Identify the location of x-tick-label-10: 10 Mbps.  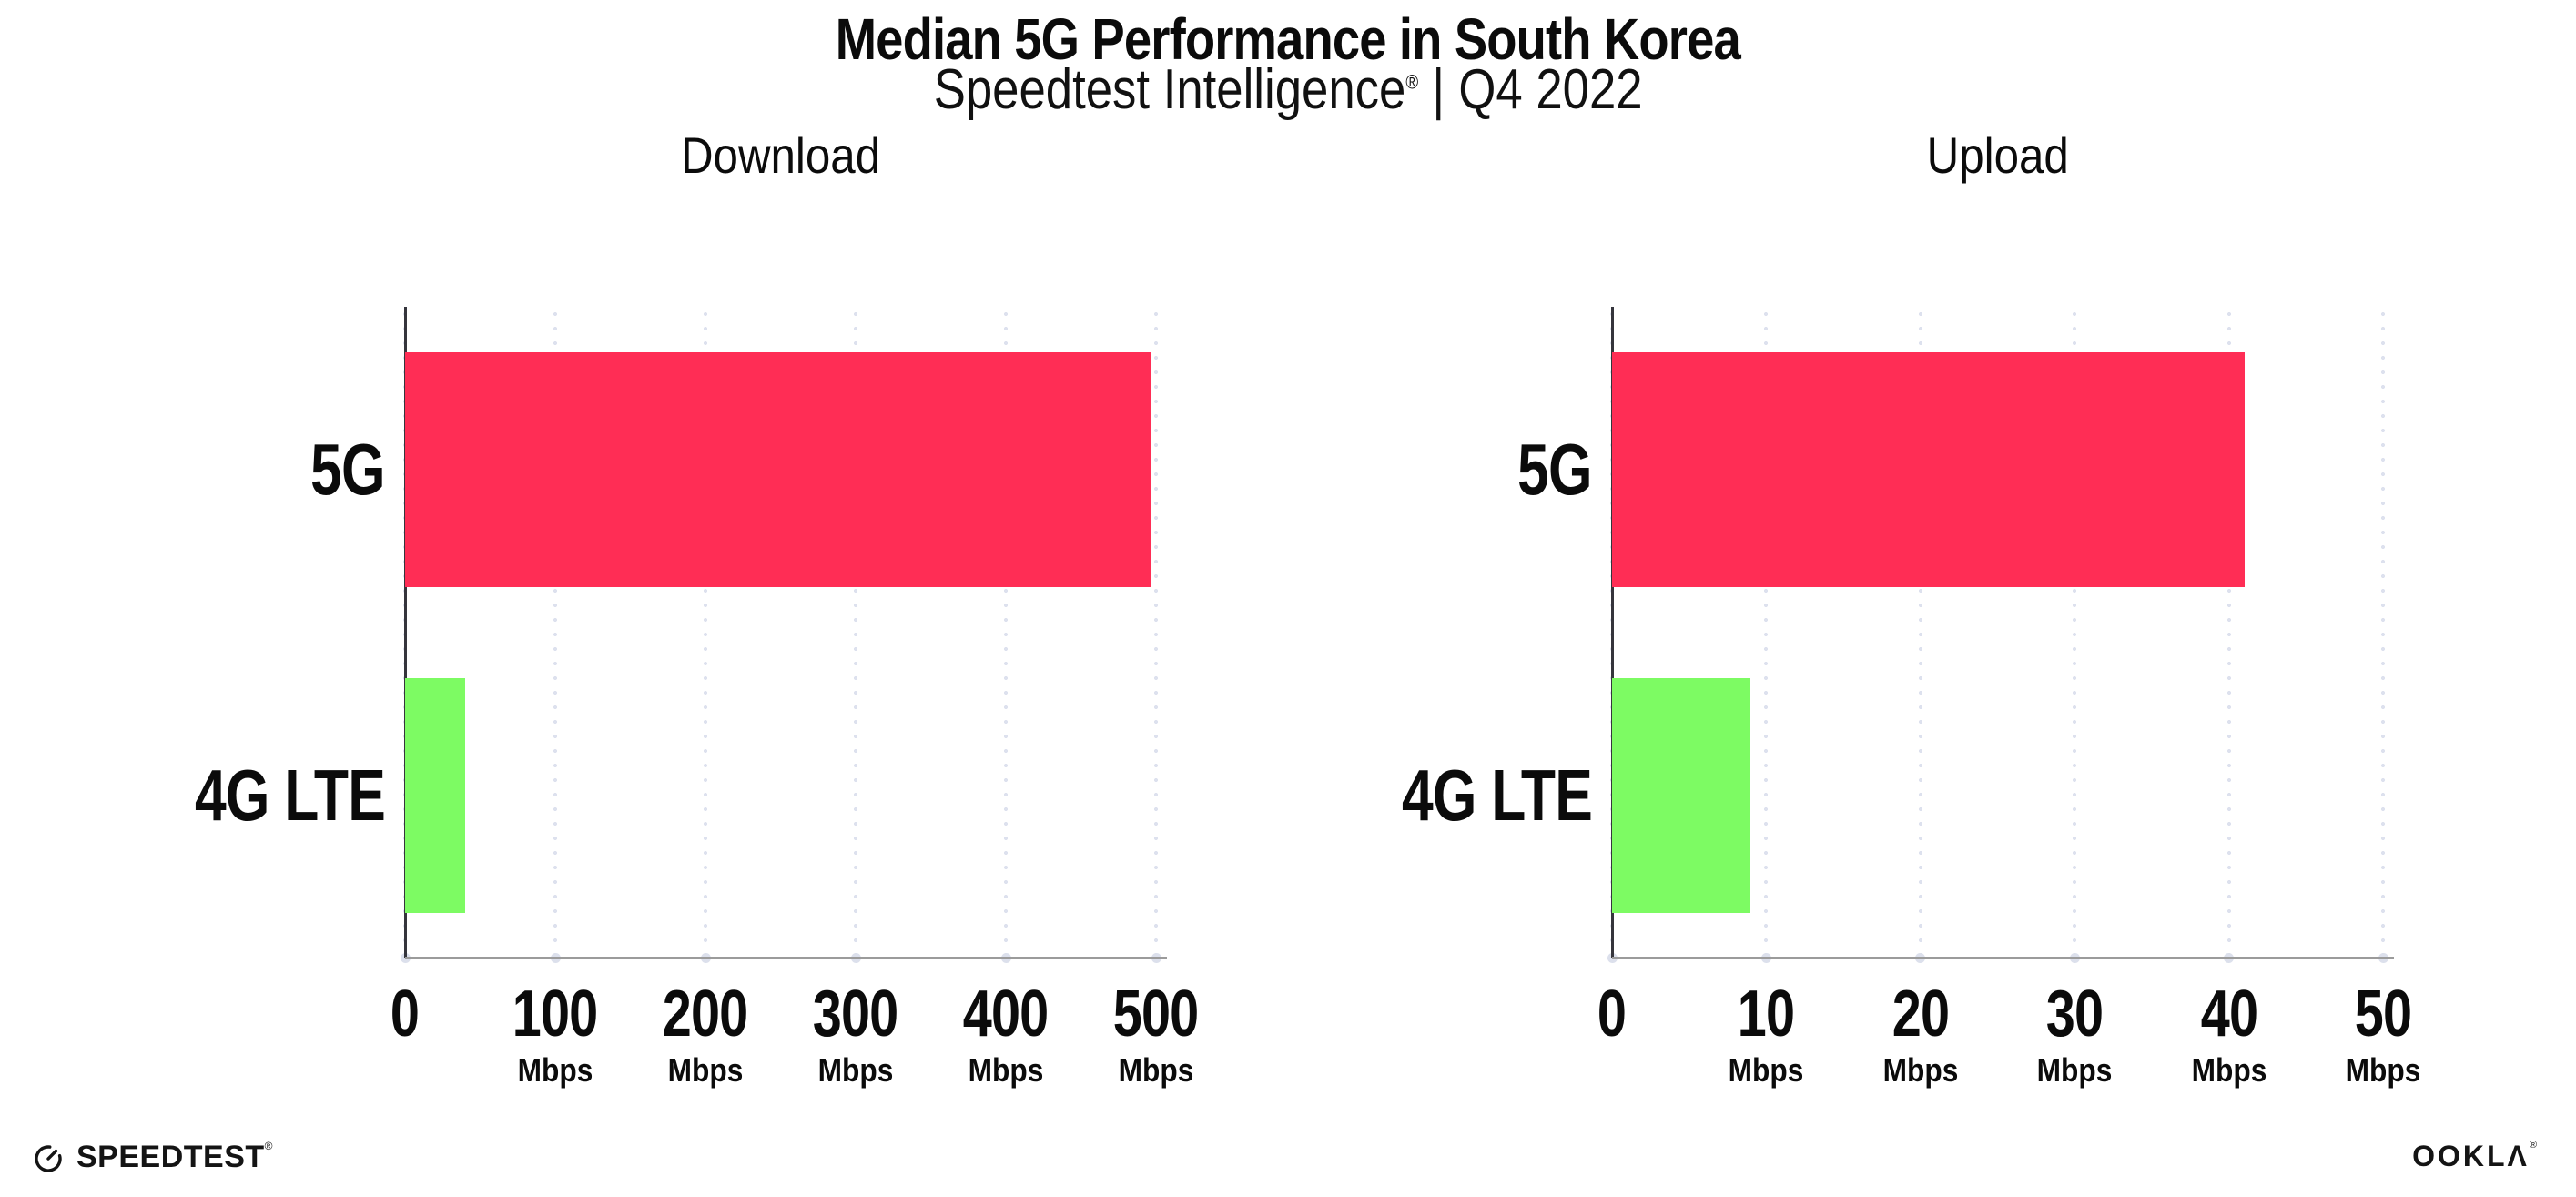
(1765, 1034).